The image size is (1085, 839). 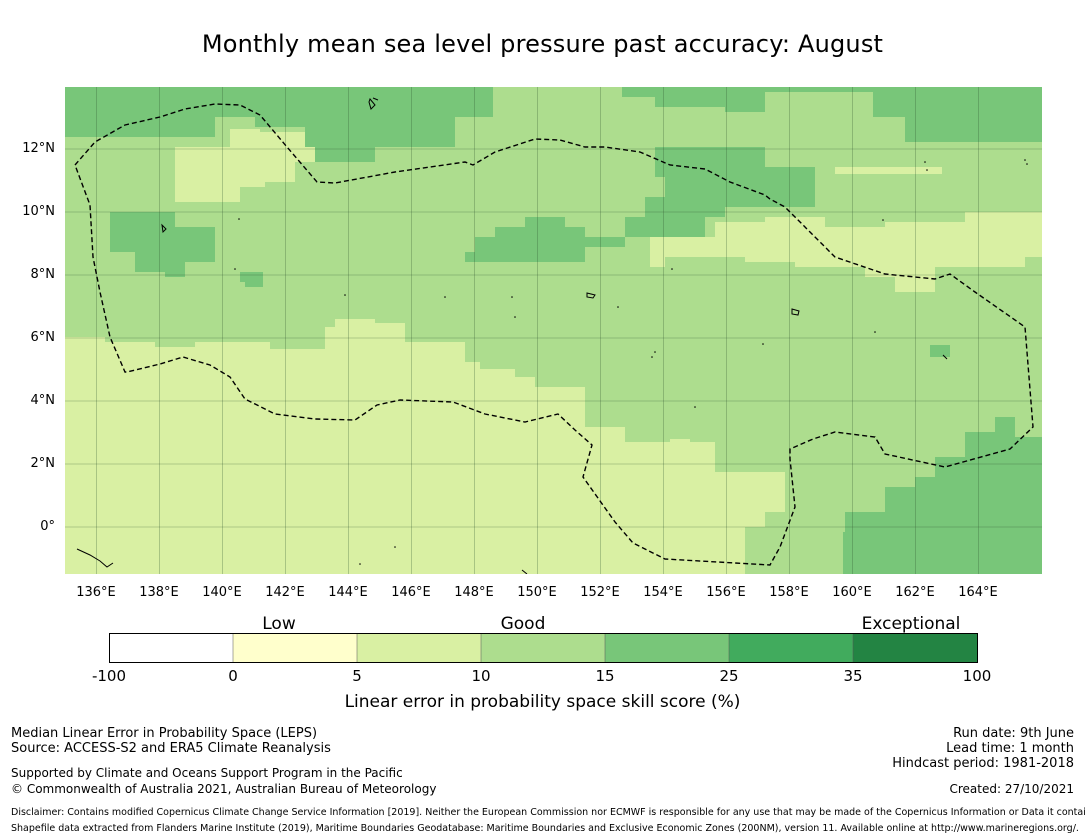 What do you see at coordinates (729, 676) in the screenshot?
I see `colorbar-tick-25: 25` at bounding box center [729, 676].